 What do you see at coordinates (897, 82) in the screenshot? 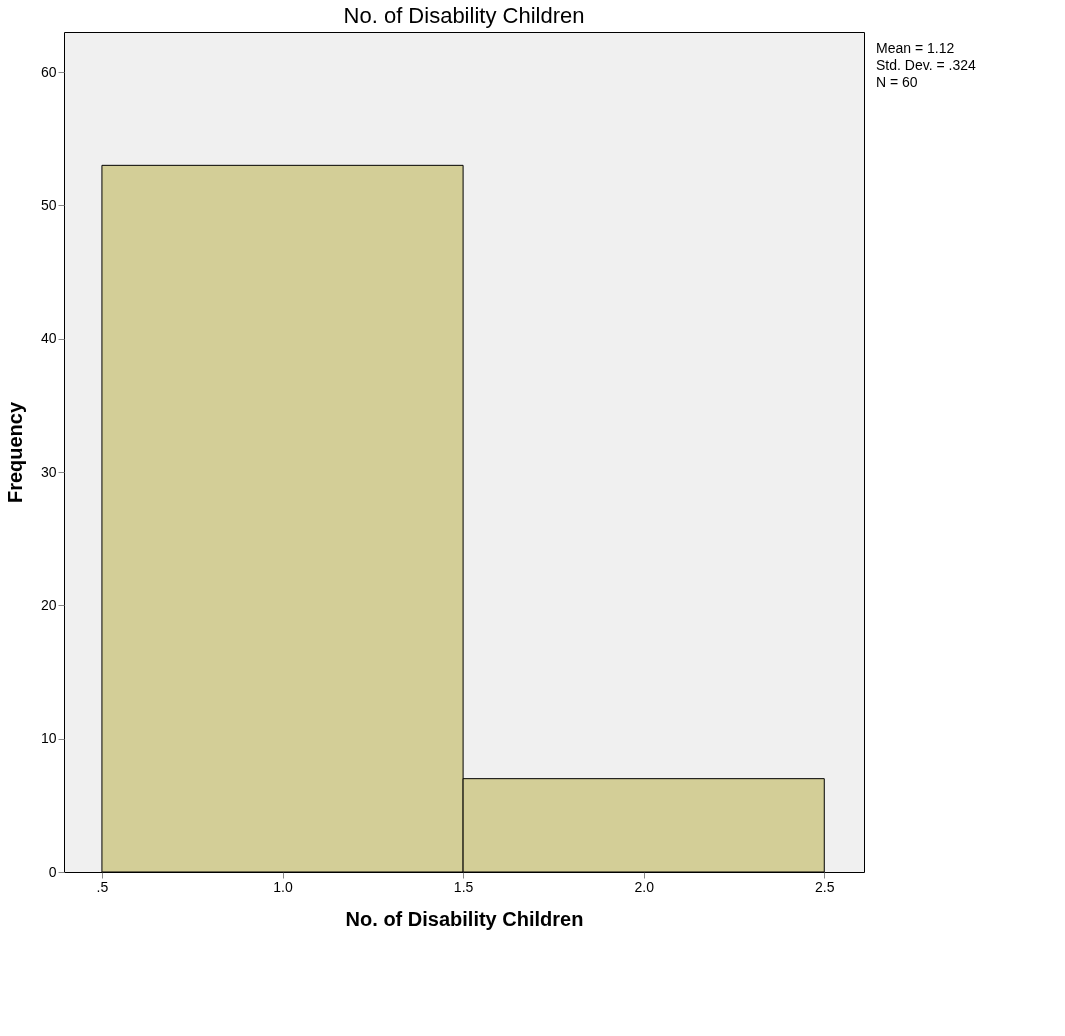
I see `text: N = 60` at bounding box center [897, 82].